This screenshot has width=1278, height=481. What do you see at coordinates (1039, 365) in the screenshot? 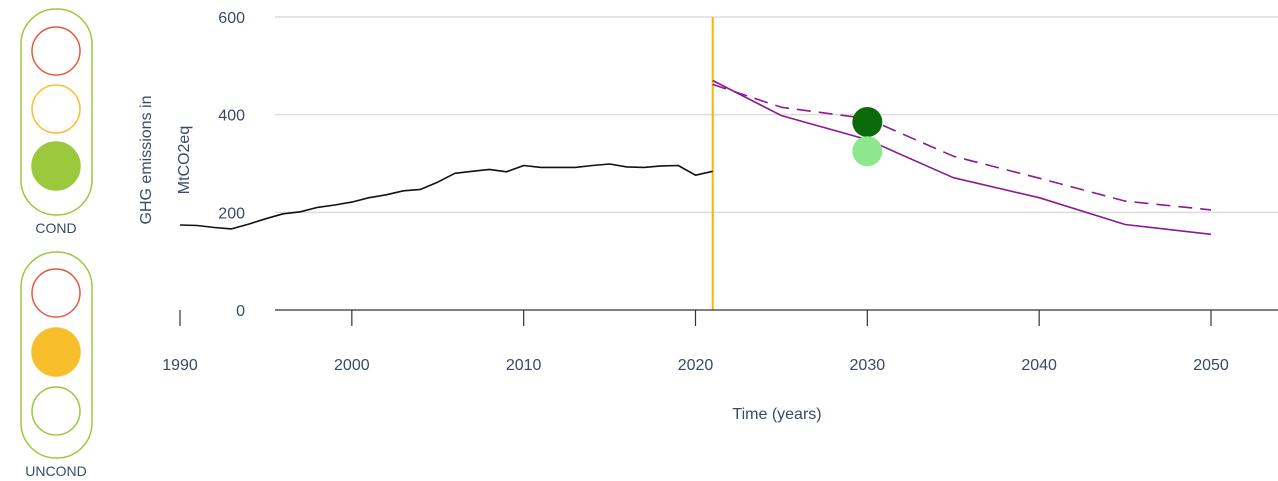
I see `x-tick-label: 2040` at bounding box center [1039, 365].